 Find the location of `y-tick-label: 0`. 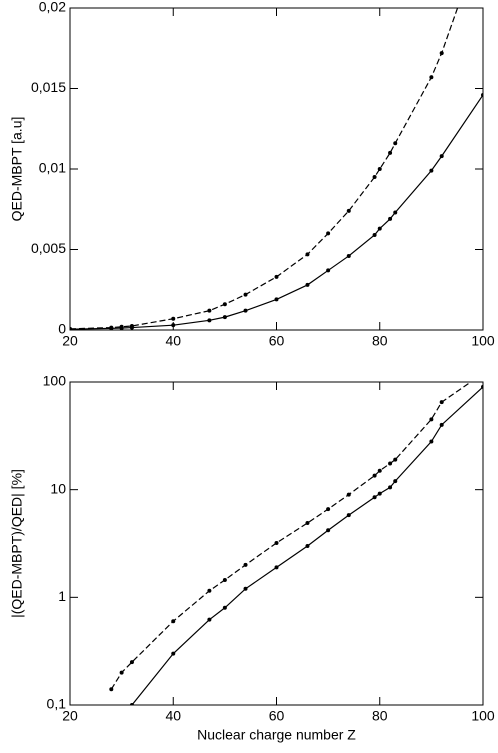

y-tick-label: 0 is located at coordinates (62, 329).